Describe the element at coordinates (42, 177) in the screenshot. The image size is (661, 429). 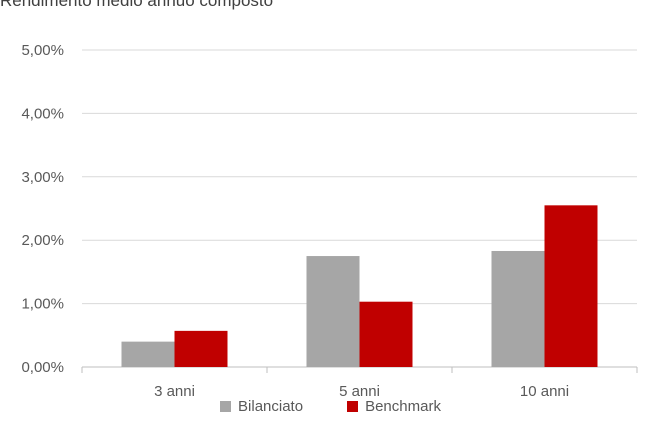
I see `y-tick-label: 3,00%` at that location.